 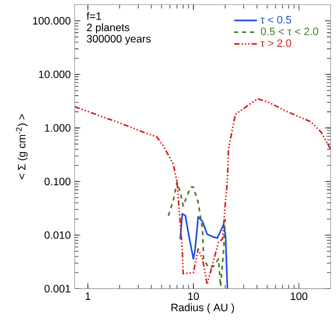 What do you see at coordinates (118, 39) in the screenshot?
I see `annotation: 300000 years` at bounding box center [118, 39].